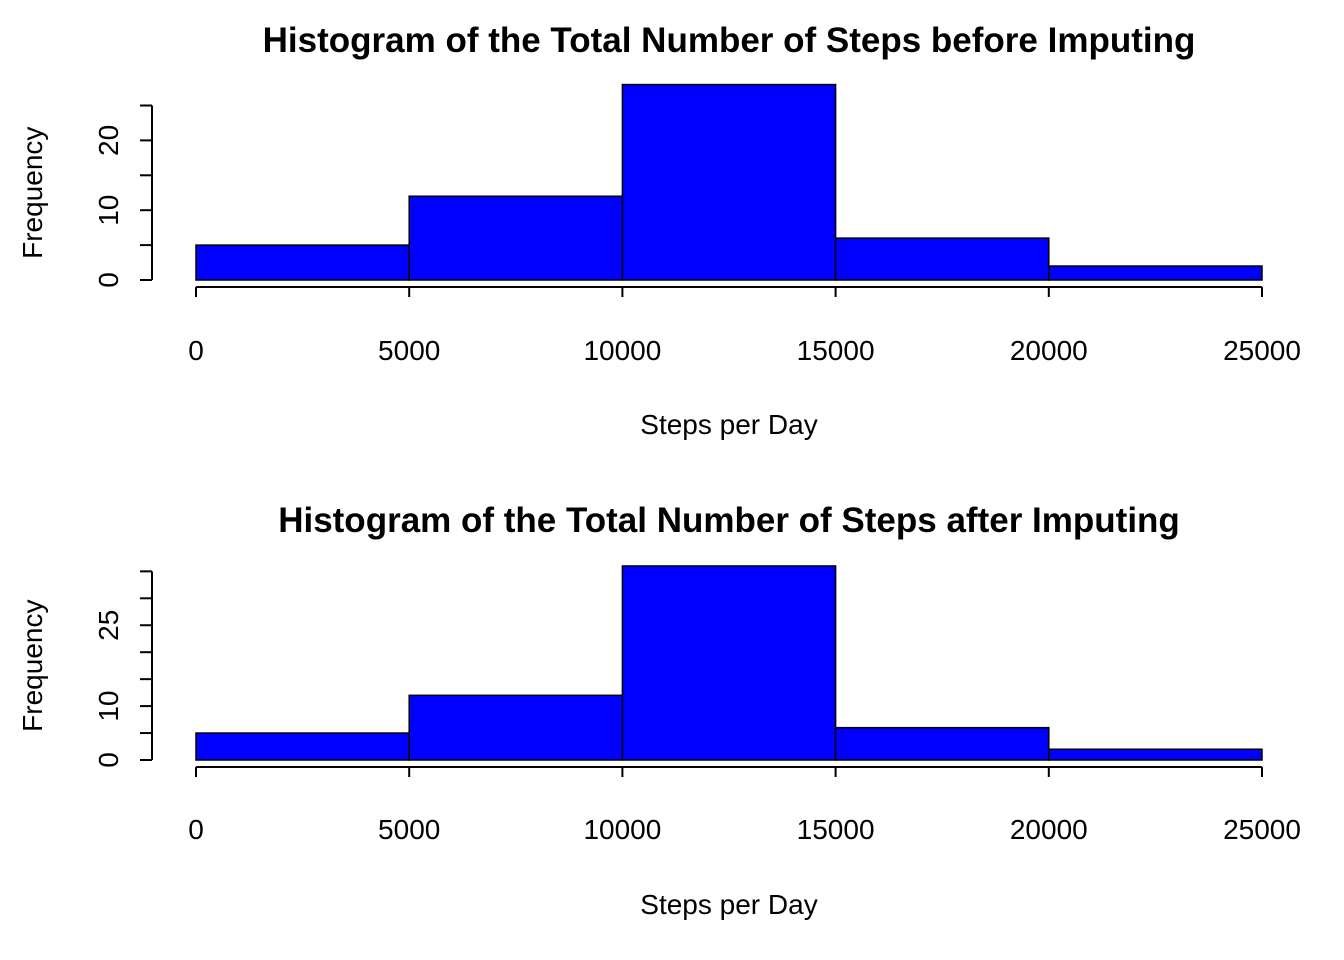 The image size is (1344, 960). What do you see at coordinates (108, 140) in the screenshot?
I see `y-tick-label: 20` at bounding box center [108, 140].